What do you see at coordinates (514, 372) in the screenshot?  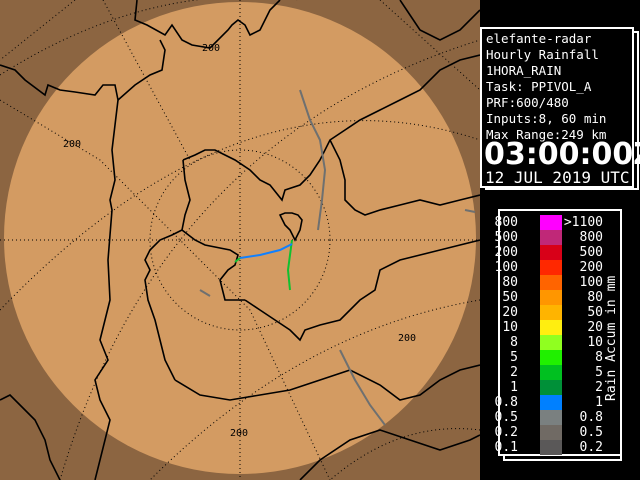 I see `legend-low-value: 2` at bounding box center [514, 372].